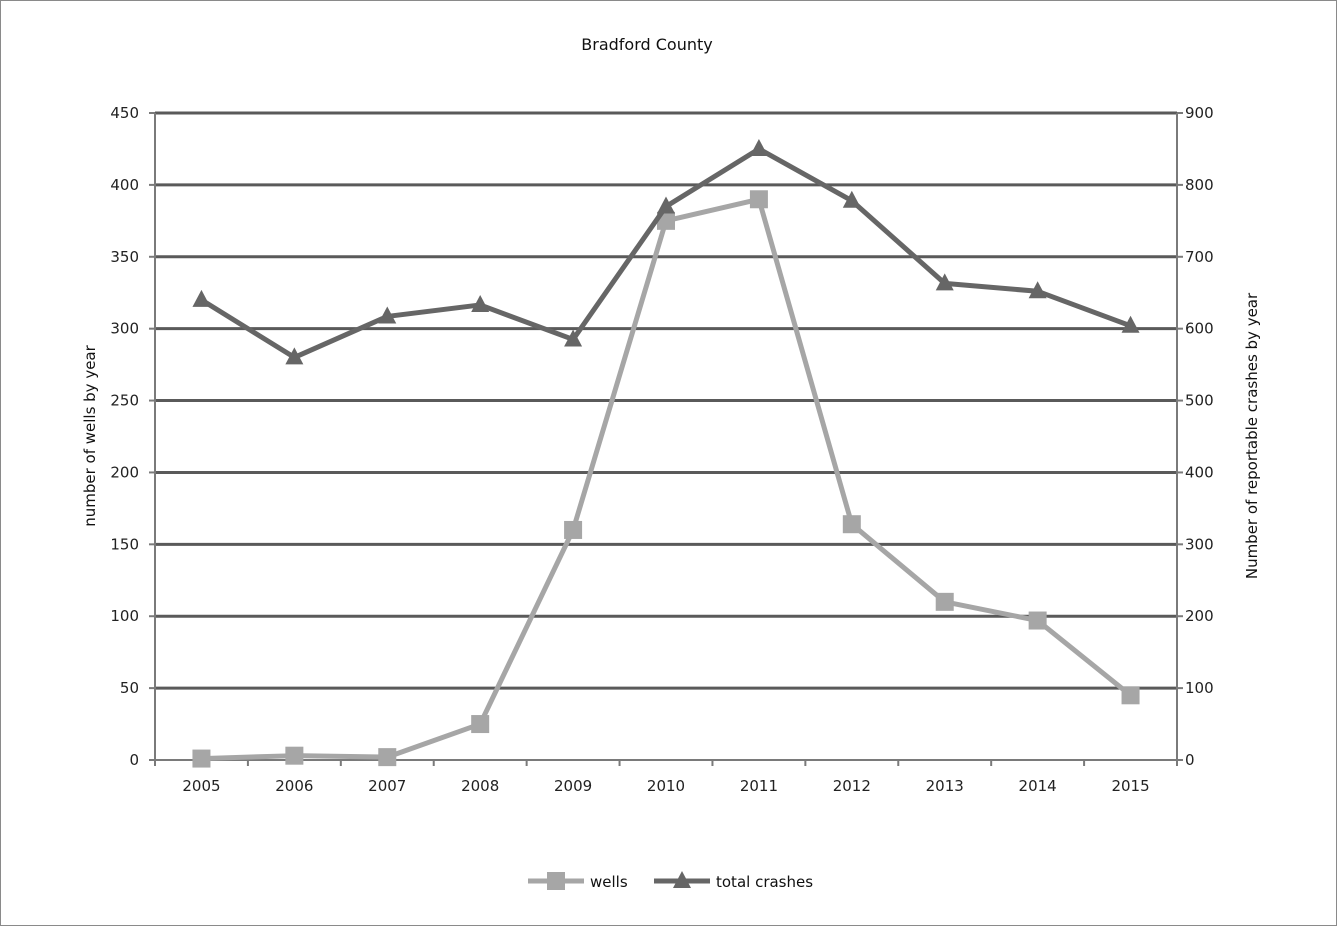 The image size is (1339, 928). What do you see at coordinates (124, 329) in the screenshot?
I see `left-tick-label: 300` at bounding box center [124, 329].